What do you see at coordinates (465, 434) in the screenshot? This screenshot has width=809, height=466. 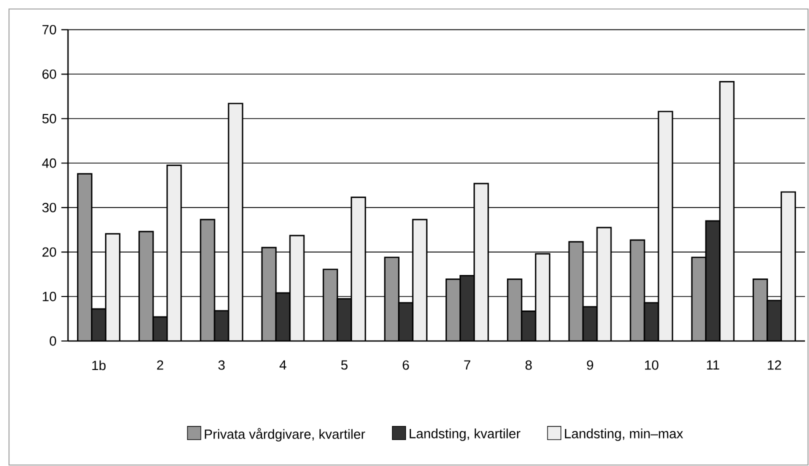 I see `legend-label: Landsting, kvartiler` at bounding box center [465, 434].